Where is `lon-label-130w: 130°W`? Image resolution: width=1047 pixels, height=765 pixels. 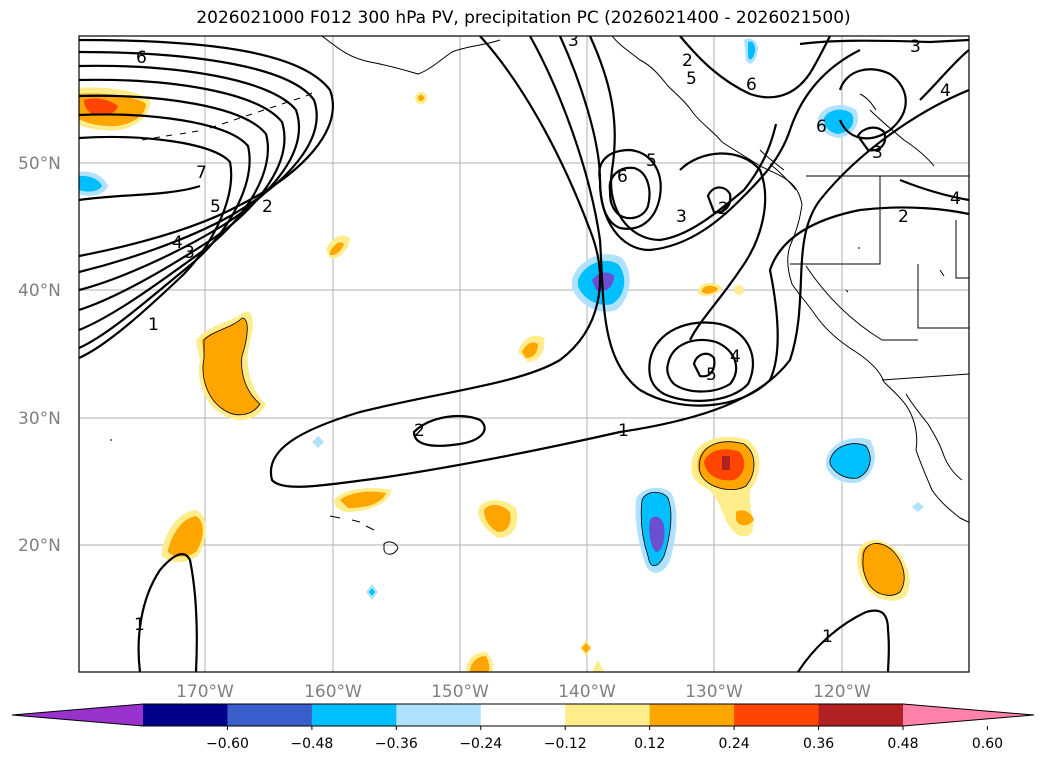
lon-label-130w: 130°W is located at coordinates (714, 692).